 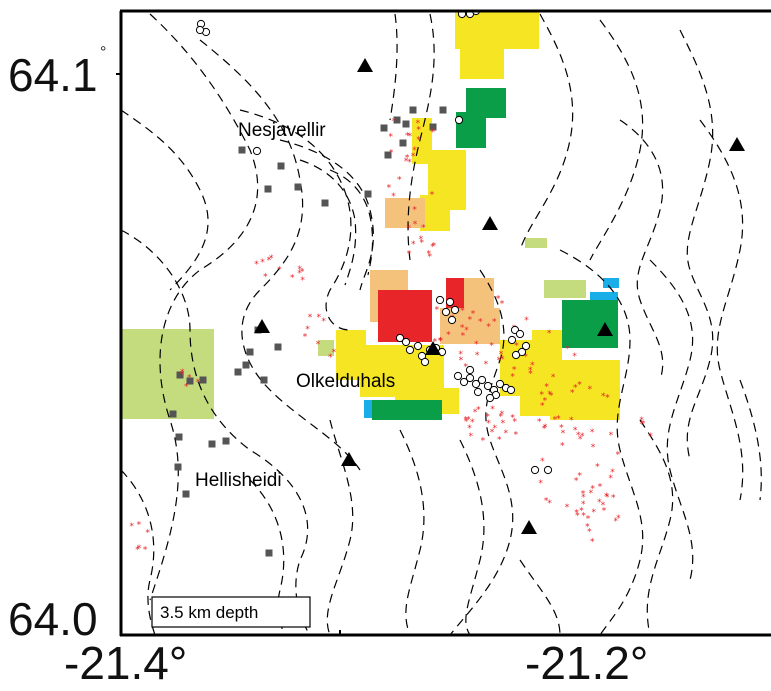 What do you see at coordinates (103, 52) in the screenshot?
I see `y-tick-64-1-degree: °` at bounding box center [103, 52].